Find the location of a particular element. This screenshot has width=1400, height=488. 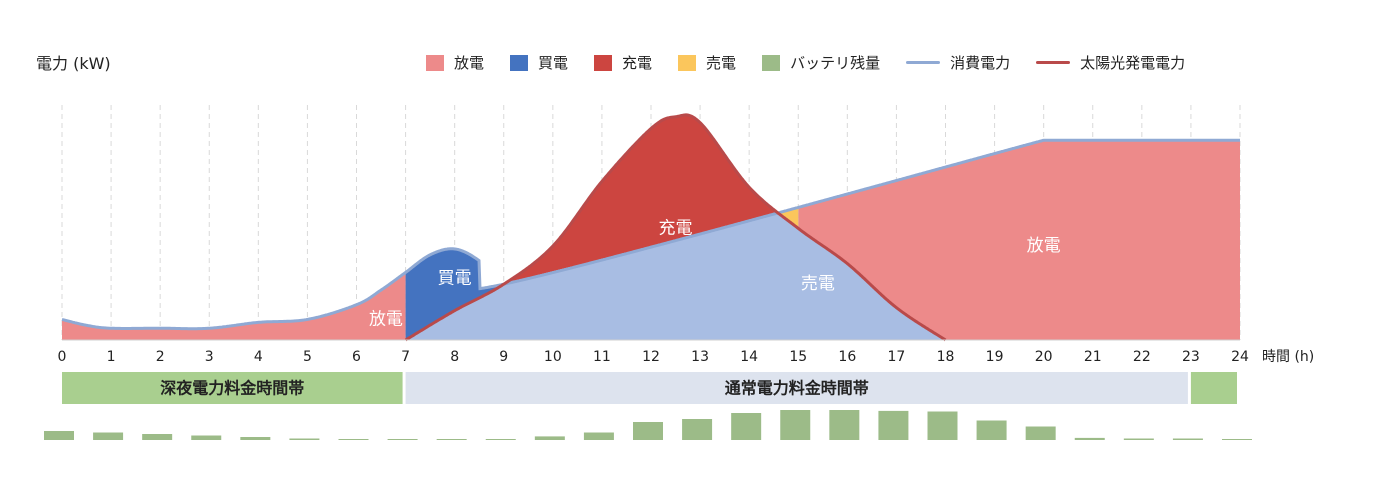

legend-item-0: 放電 is located at coordinates (455, 62).